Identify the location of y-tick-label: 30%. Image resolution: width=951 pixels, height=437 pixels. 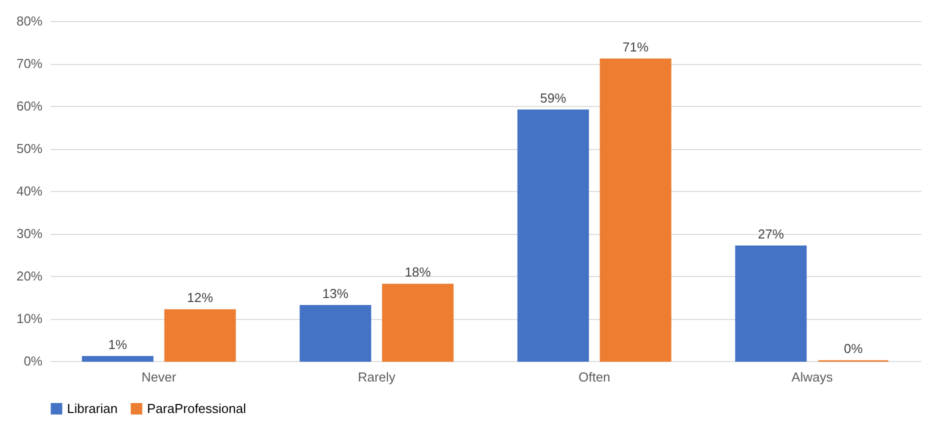
(29, 233).